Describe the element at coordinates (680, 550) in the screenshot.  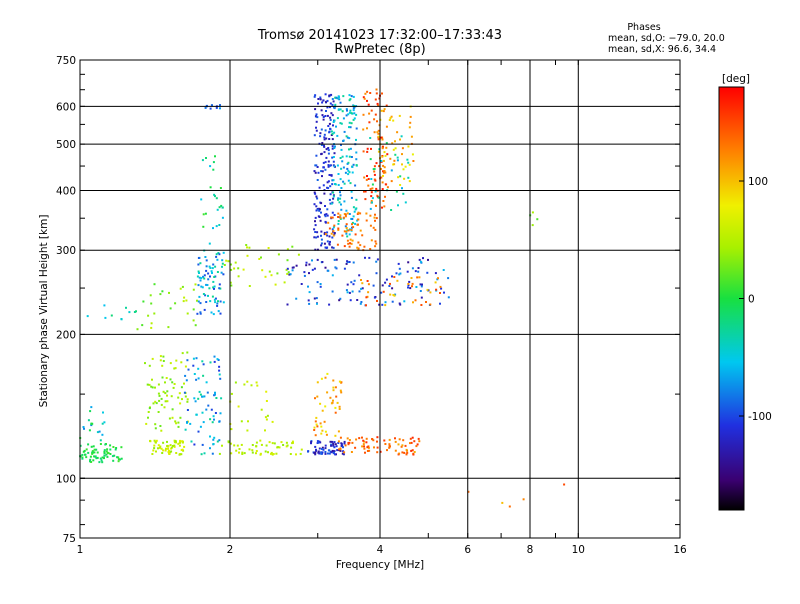
I see `x-tick-label: 16` at that location.